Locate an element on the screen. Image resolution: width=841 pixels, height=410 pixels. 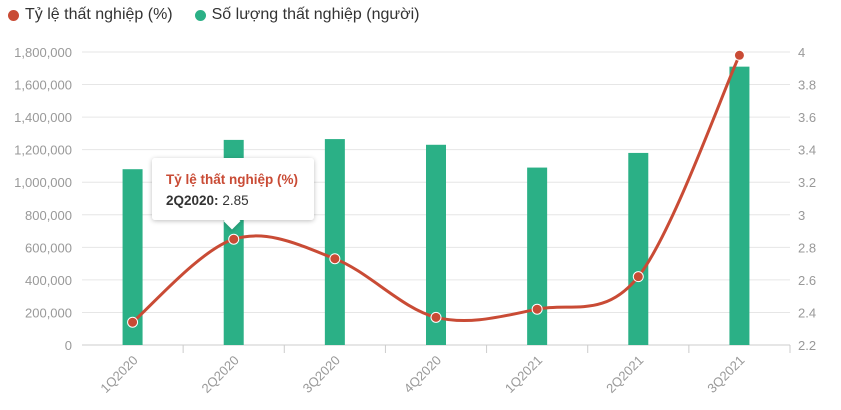
y-left-tick-label: 1,600,000 is located at coordinates (43, 85).